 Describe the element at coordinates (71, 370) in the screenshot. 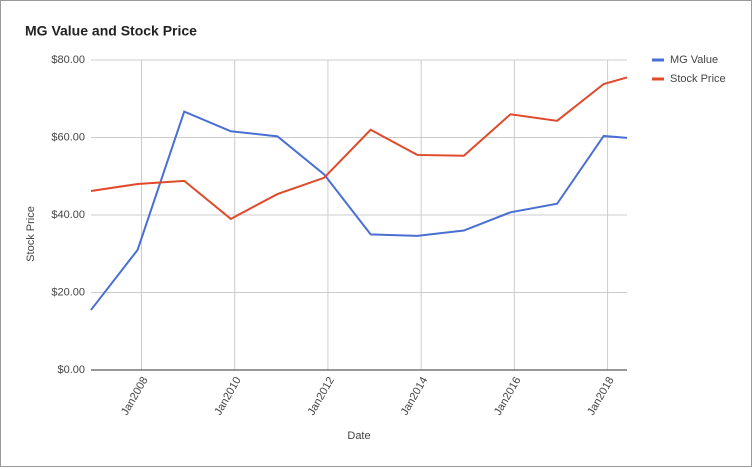

I see `y-tick-label: $0.00` at that location.